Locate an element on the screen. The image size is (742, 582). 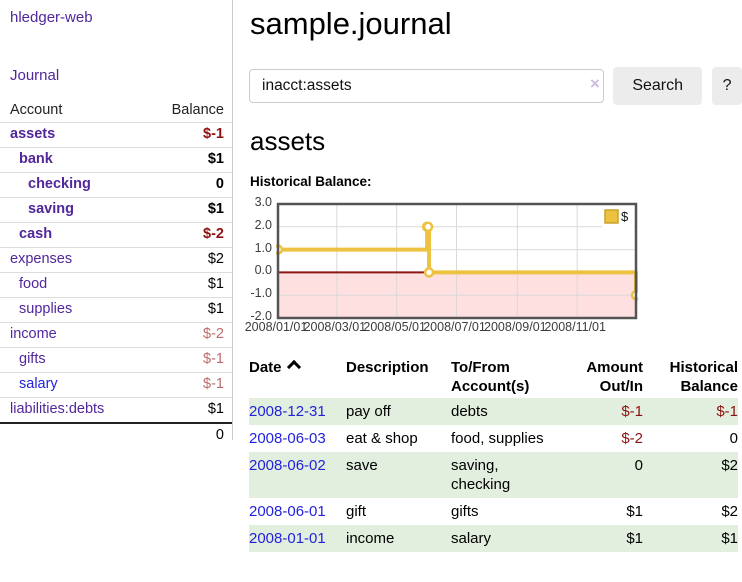
transaction-accounts: salary is located at coordinates (471, 538).